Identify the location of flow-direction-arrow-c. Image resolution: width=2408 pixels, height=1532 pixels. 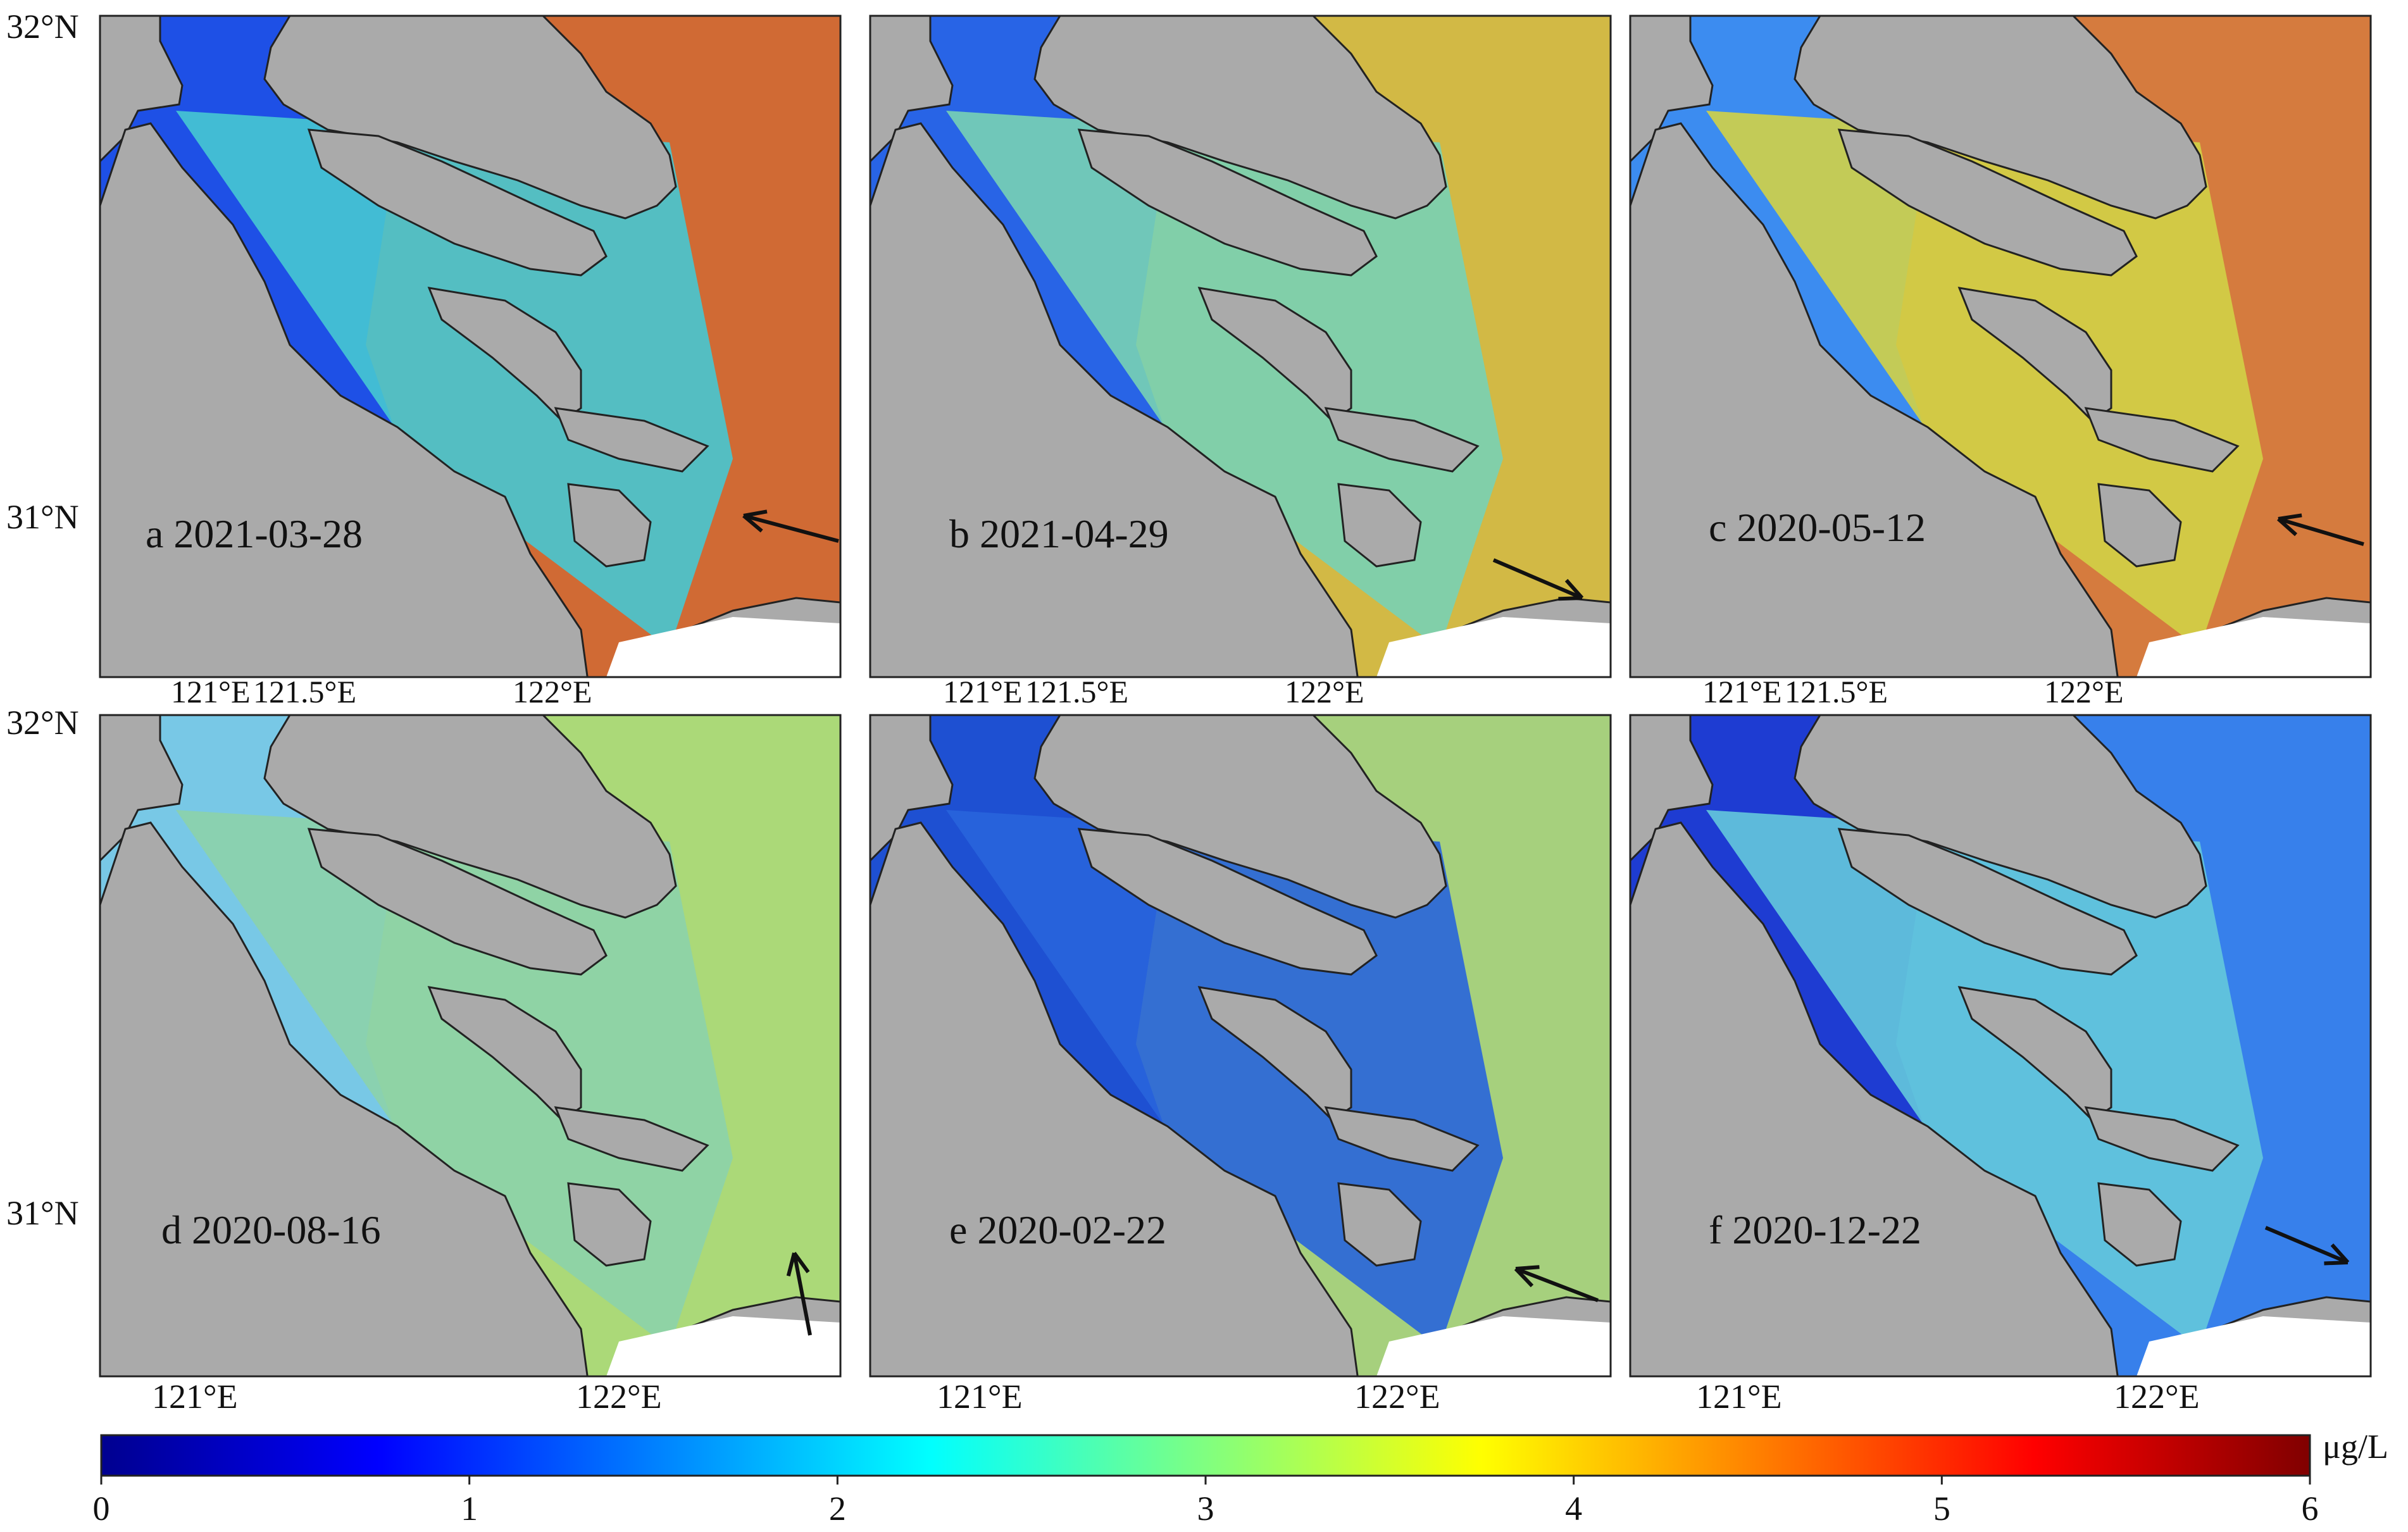
(2320, 529).